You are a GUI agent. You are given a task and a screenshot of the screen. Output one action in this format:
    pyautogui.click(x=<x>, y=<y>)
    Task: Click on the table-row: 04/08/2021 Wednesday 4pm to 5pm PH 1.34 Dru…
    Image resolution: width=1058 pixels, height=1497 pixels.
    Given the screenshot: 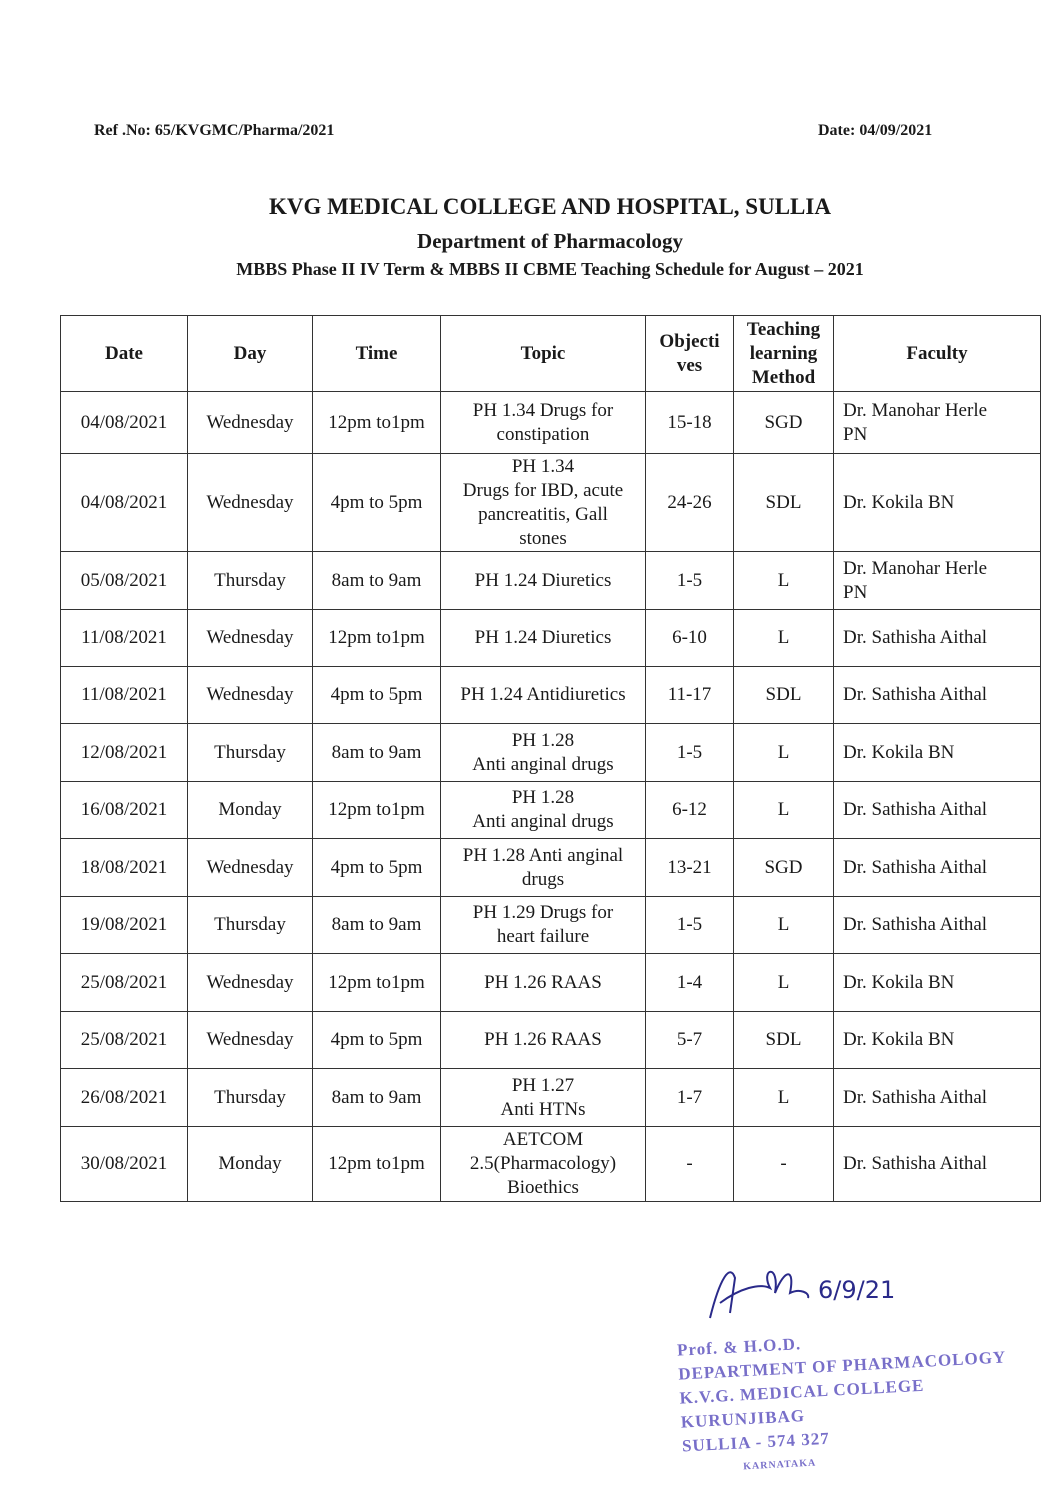 What is the action you would take?
    pyautogui.click(x=550, y=502)
    